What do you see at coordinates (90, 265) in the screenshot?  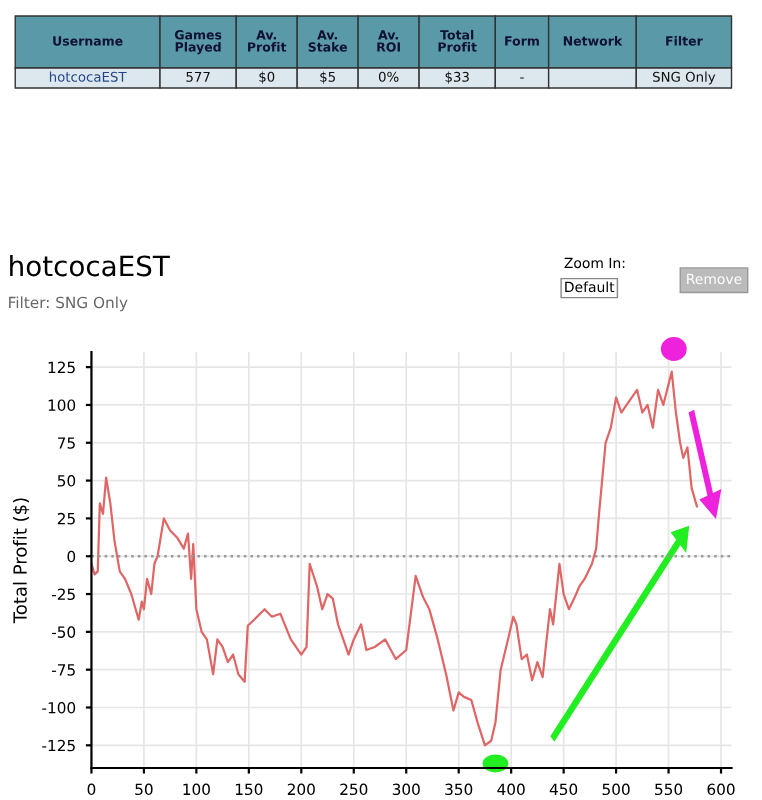 I see `chart-title: hotcocaEST` at bounding box center [90, 265].